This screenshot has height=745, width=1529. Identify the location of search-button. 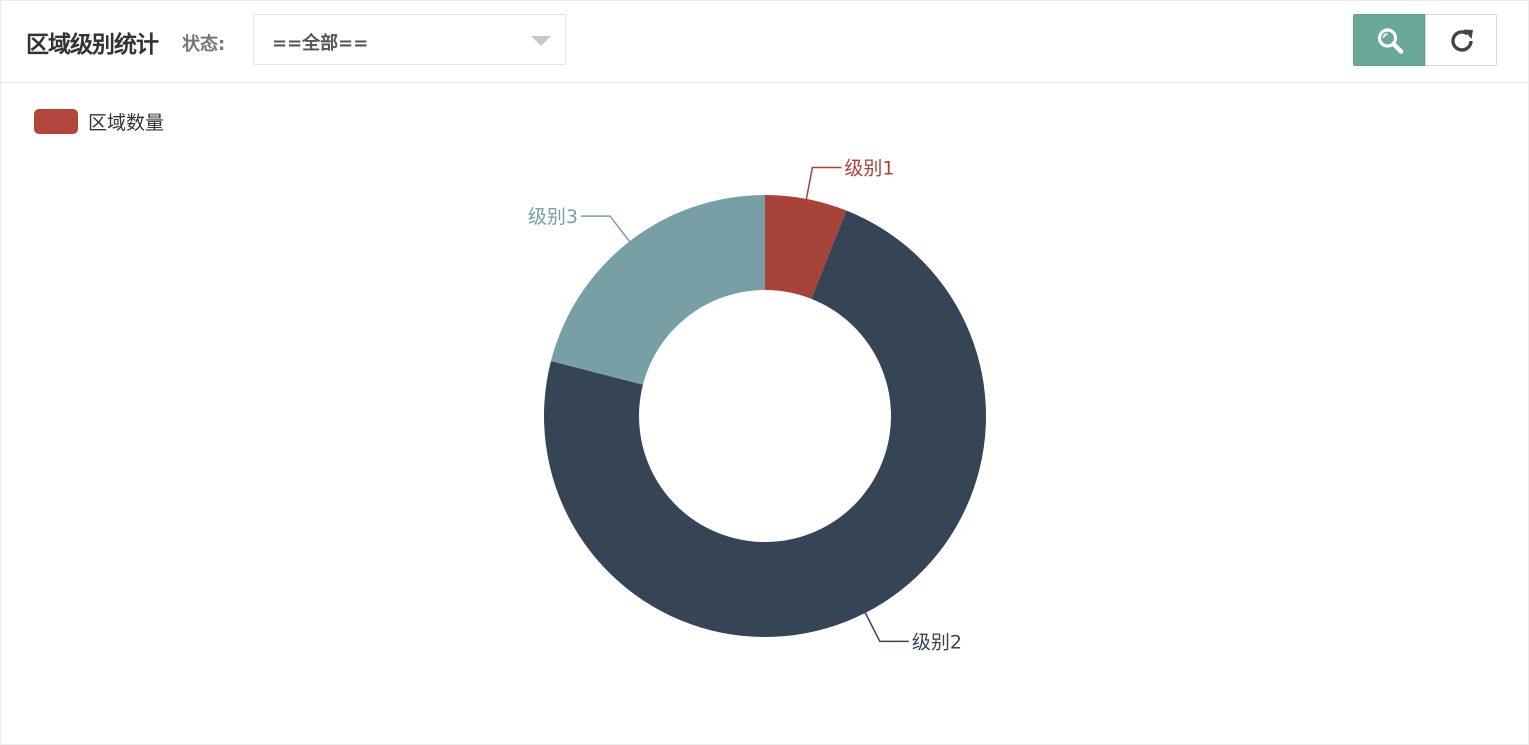
(1389, 40).